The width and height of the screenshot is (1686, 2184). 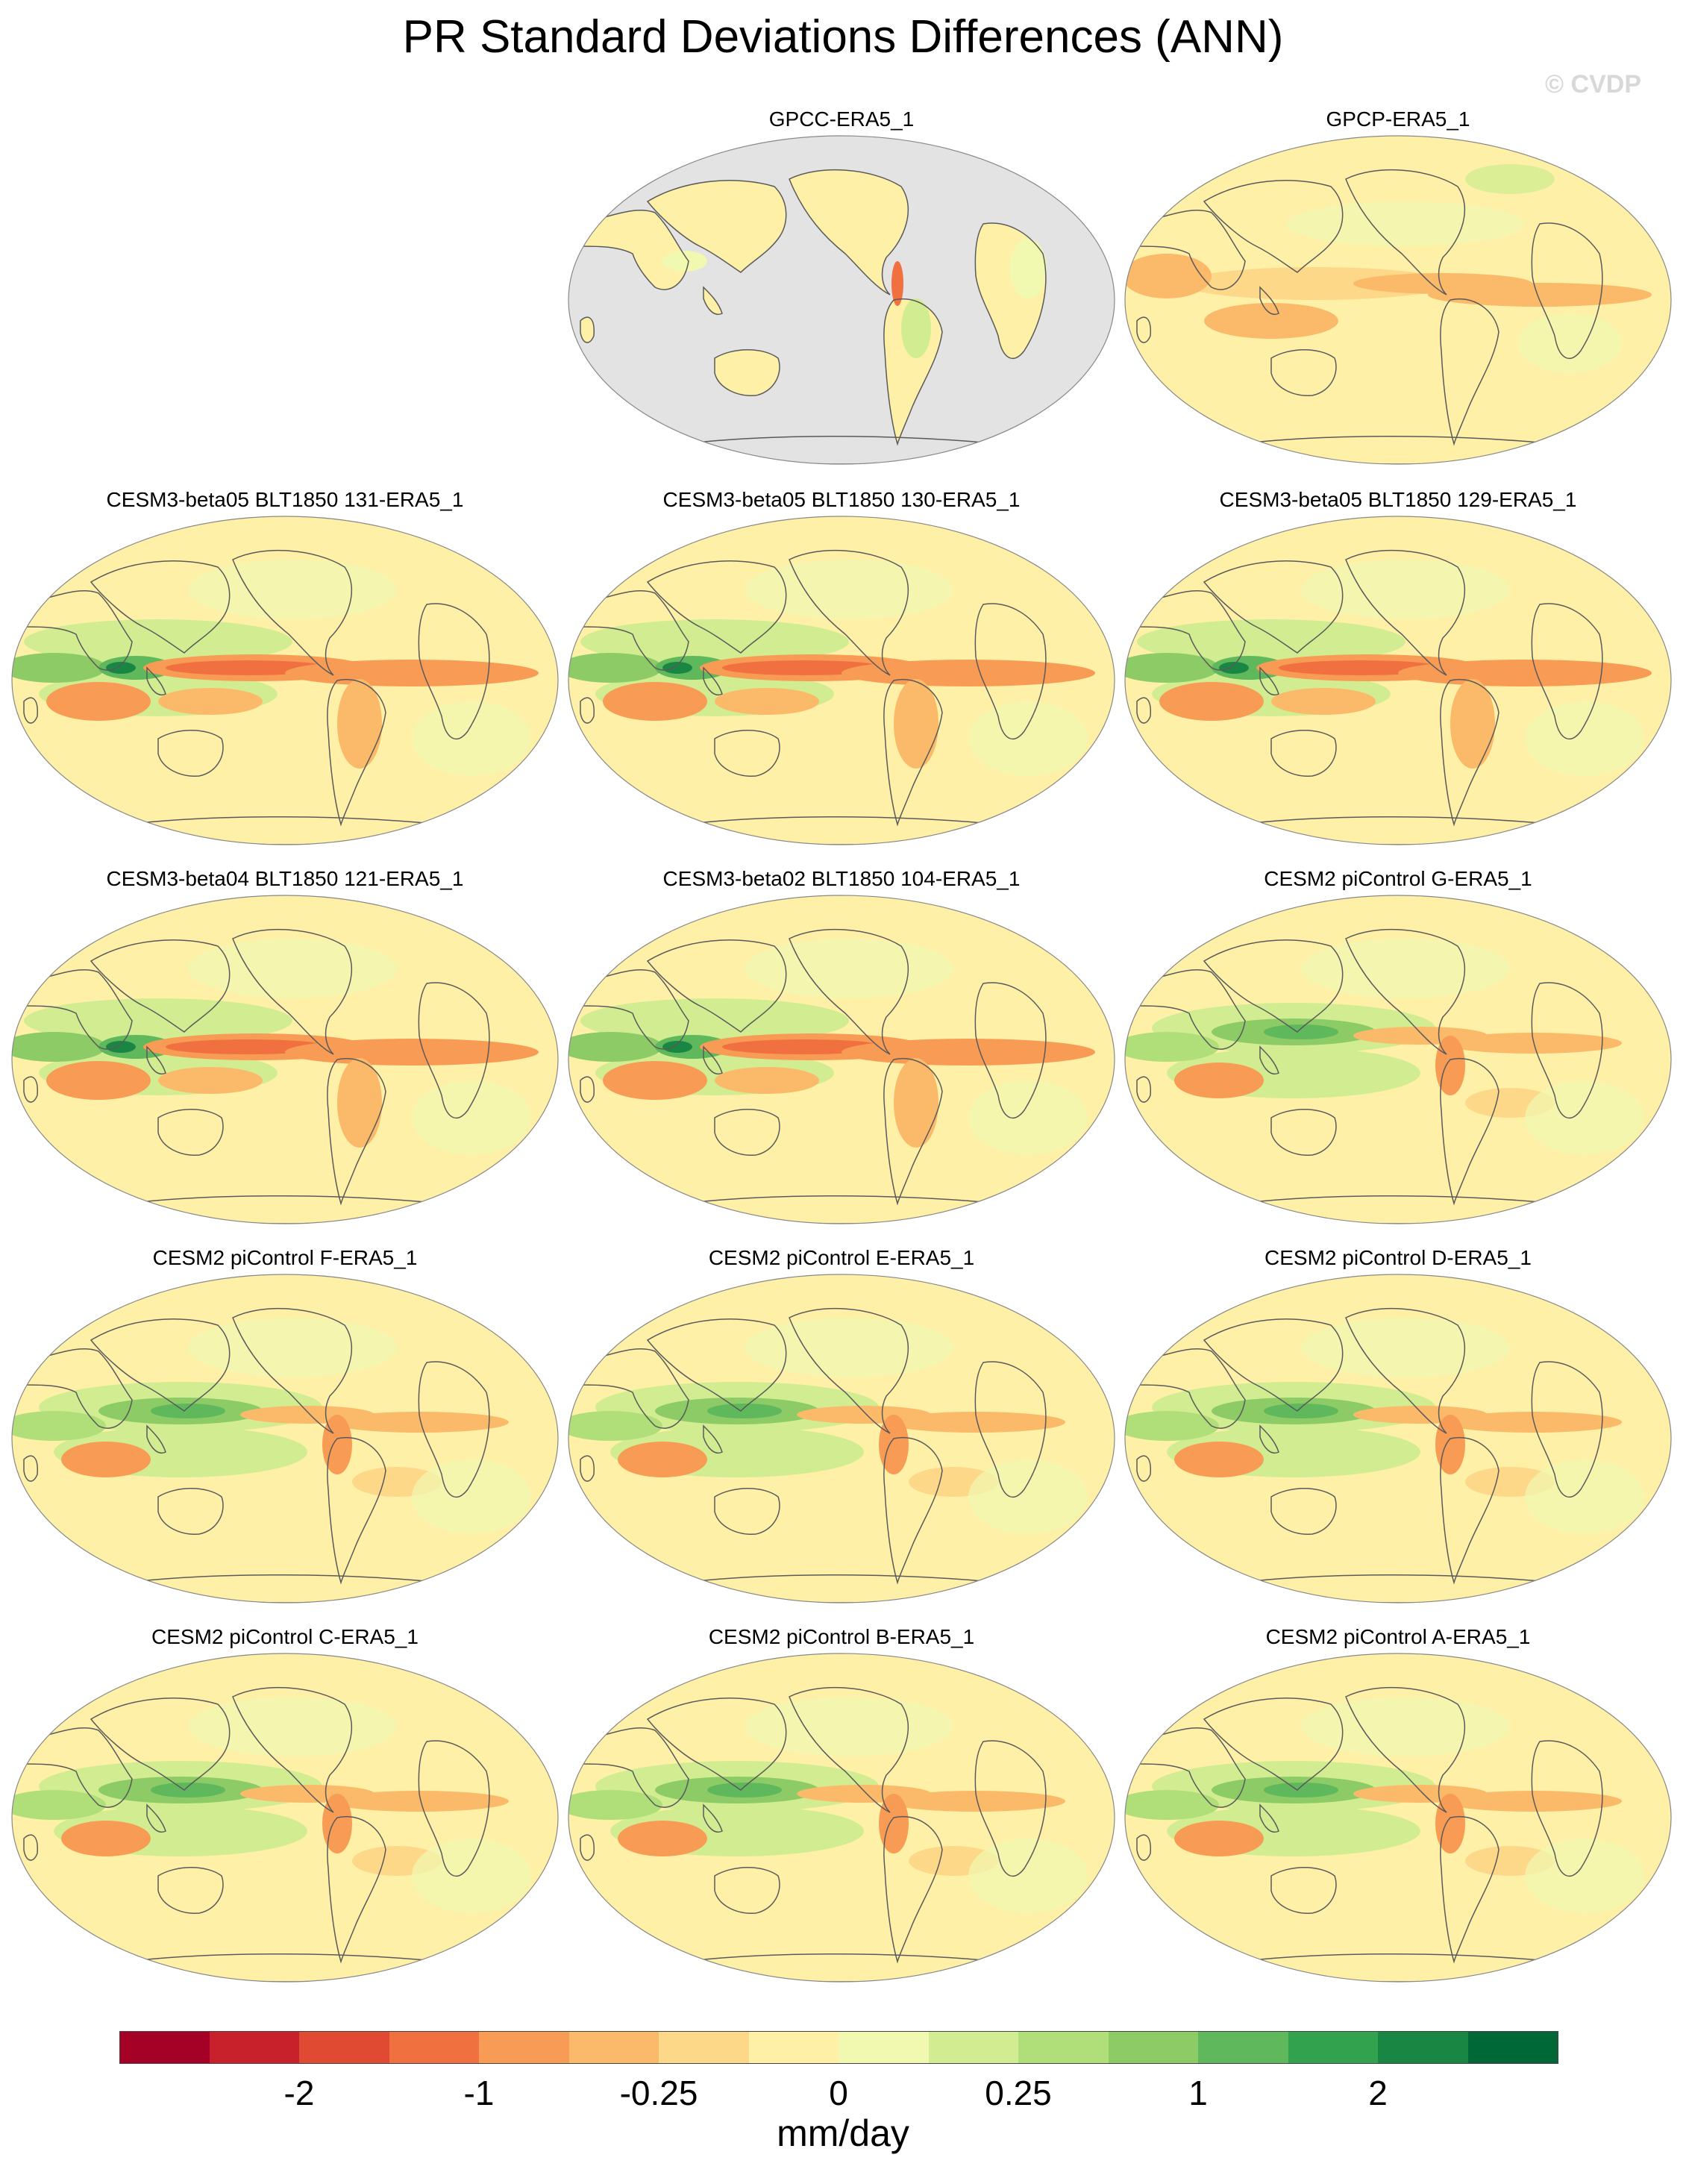 What do you see at coordinates (1398, 1636) in the screenshot?
I see `panel-title: CESM2 piControl A-ERA5_1` at bounding box center [1398, 1636].